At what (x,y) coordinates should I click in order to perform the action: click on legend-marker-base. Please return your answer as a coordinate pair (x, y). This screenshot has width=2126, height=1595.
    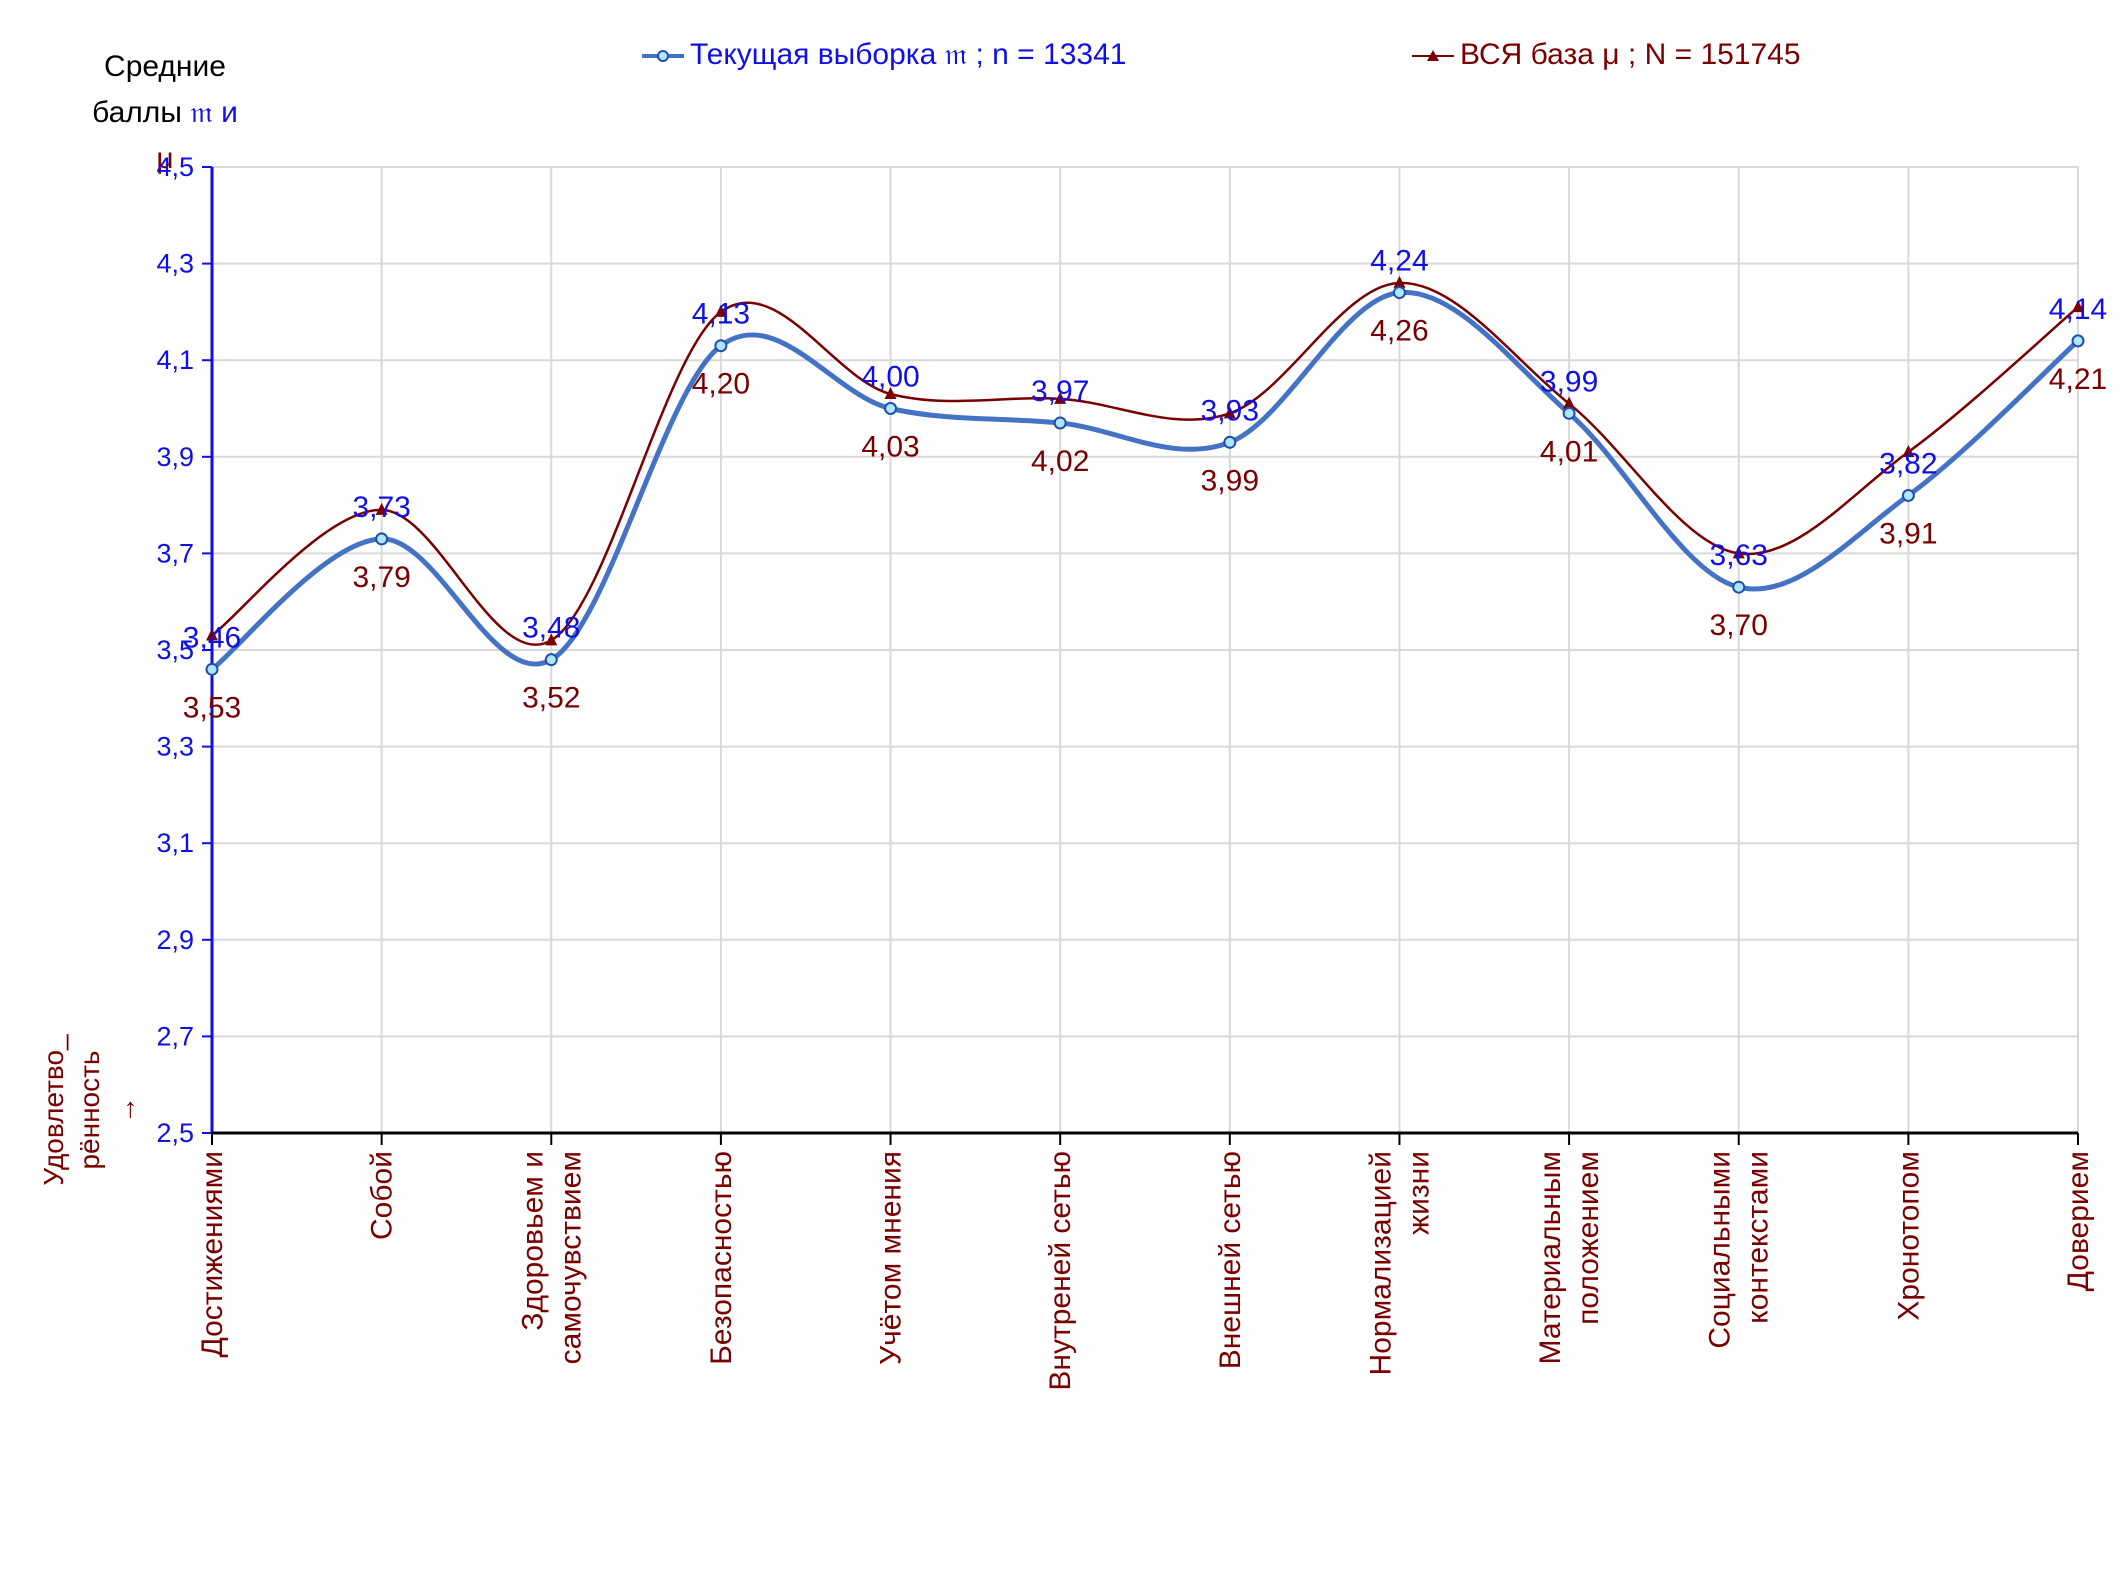
    Looking at the image, I should click on (1433, 56).